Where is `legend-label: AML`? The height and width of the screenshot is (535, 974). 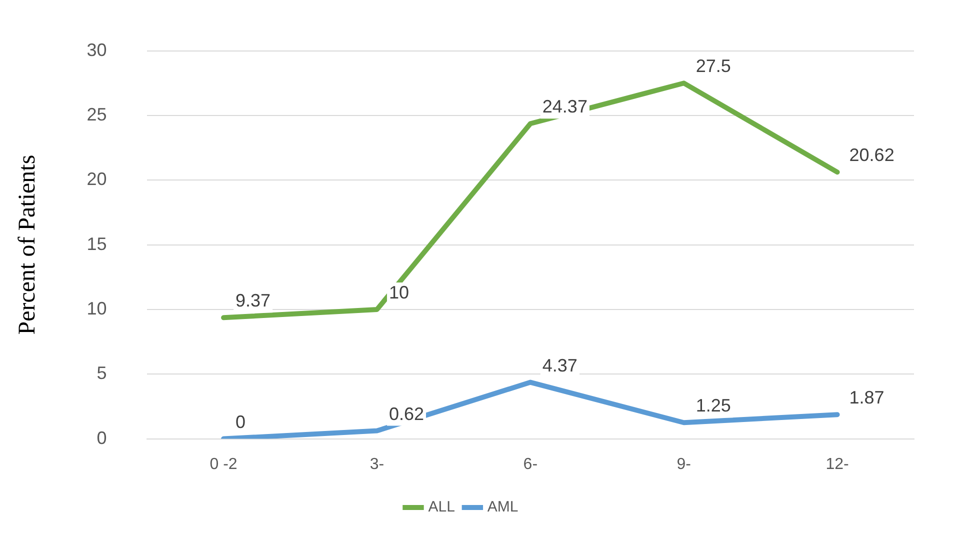 legend-label: AML is located at coordinates (502, 507).